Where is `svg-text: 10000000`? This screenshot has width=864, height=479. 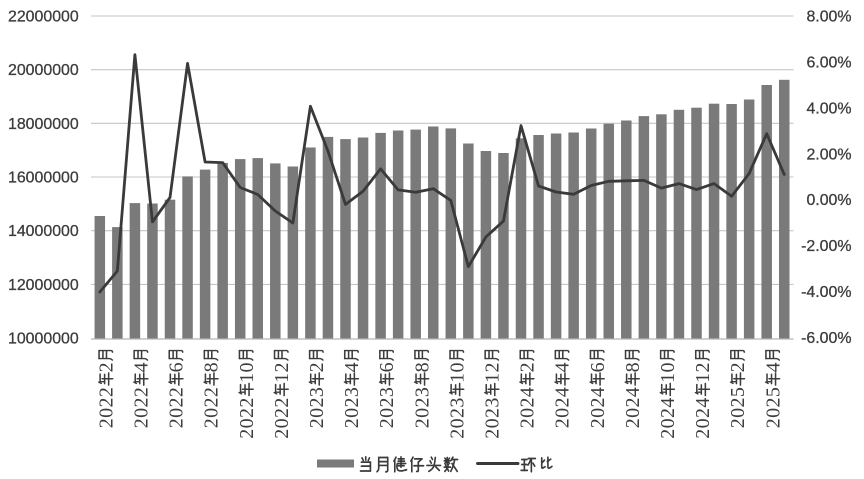 svg-text: 10000000 is located at coordinates (43, 339).